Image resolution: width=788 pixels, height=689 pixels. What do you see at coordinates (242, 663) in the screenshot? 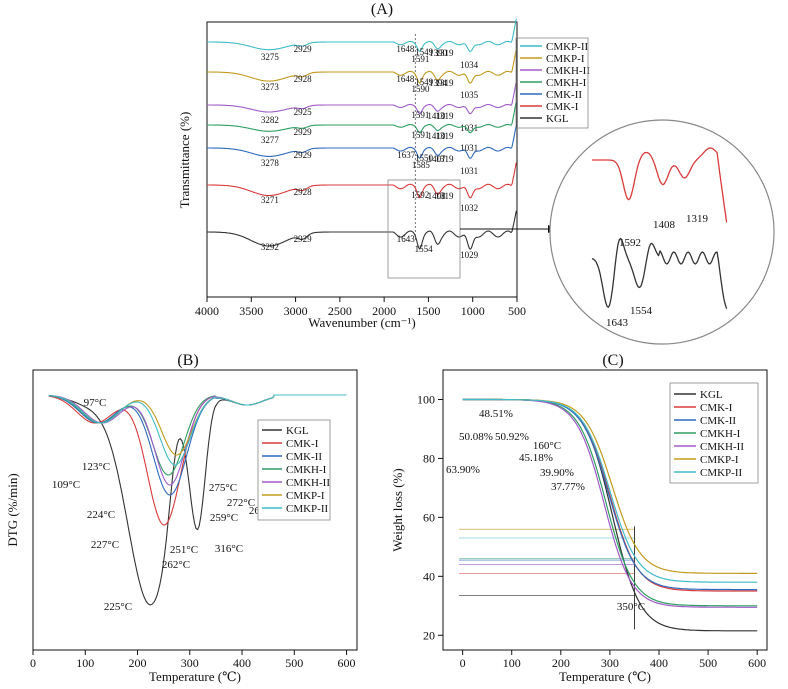
I see `panel-b-xtick-label: 400` at bounding box center [242, 663].